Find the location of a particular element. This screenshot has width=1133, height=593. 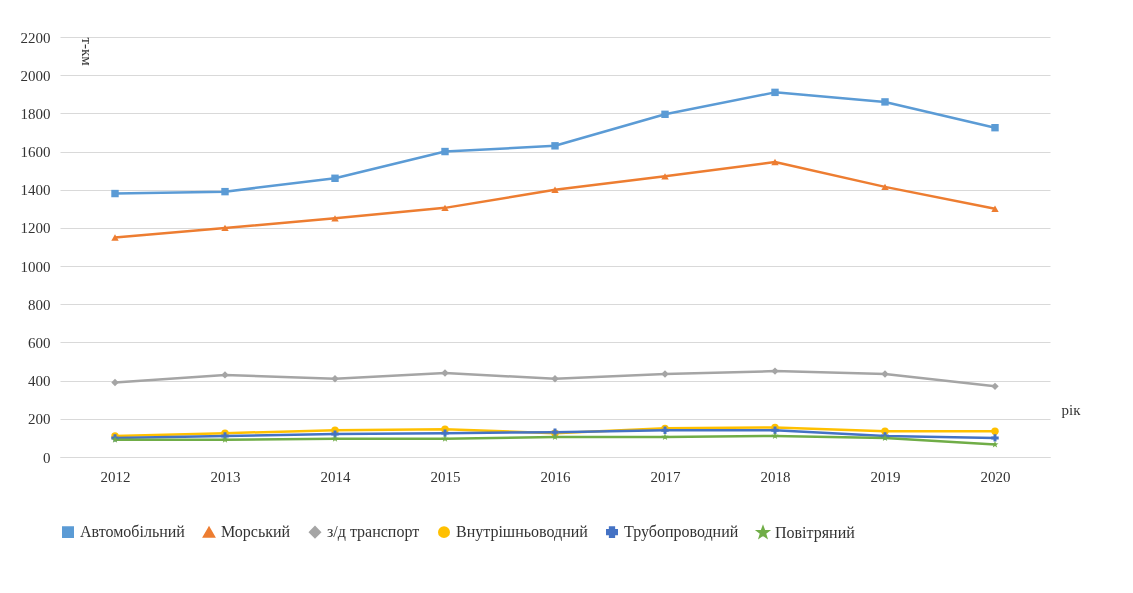

legend-label: Морський is located at coordinates (256, 532).